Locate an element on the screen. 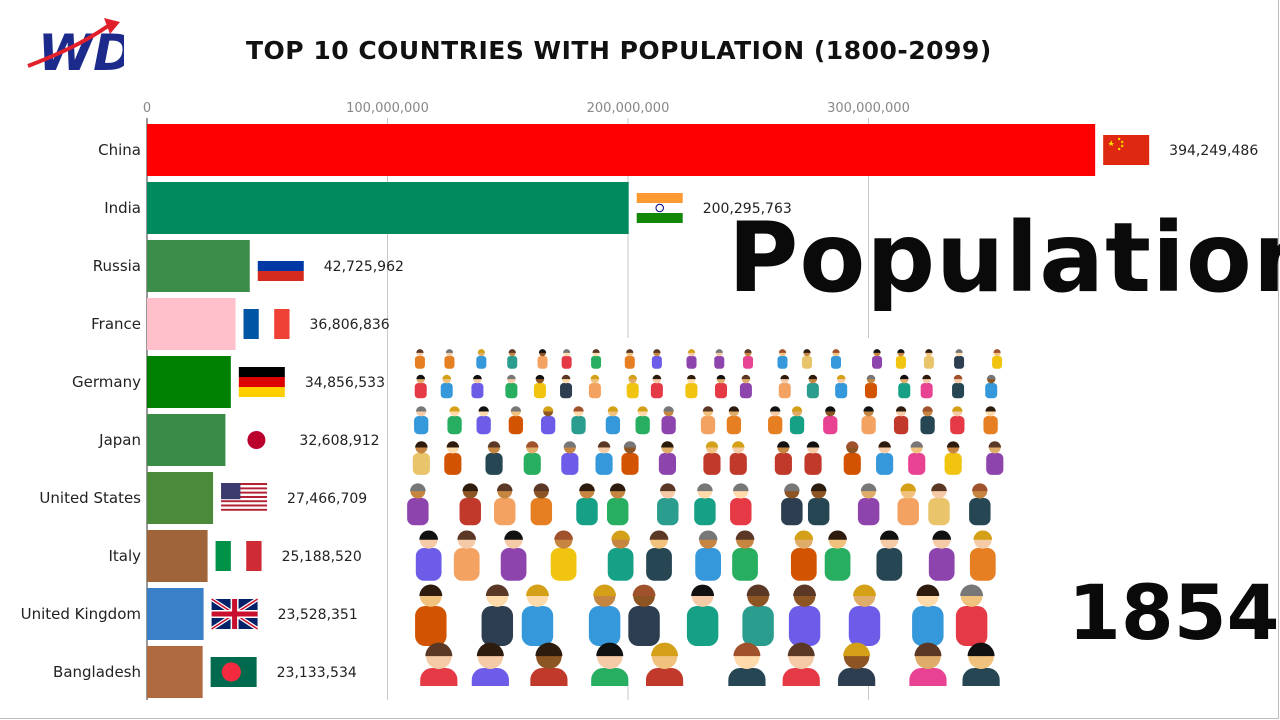 Image resolution: width=1280 pixels, height=720 pixels. bar-russia is located at coordinates (198, 266).